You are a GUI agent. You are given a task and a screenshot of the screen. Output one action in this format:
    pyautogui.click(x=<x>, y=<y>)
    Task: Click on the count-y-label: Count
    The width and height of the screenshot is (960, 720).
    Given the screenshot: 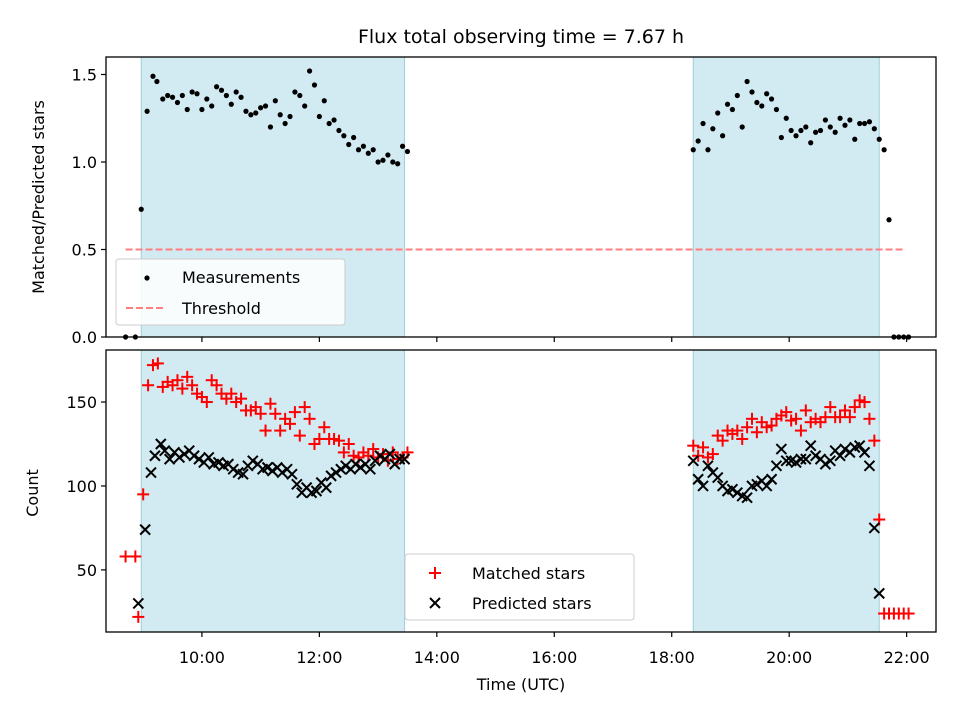 What is the action you would take?
    pyautogui.click(x=32, y=493)
    